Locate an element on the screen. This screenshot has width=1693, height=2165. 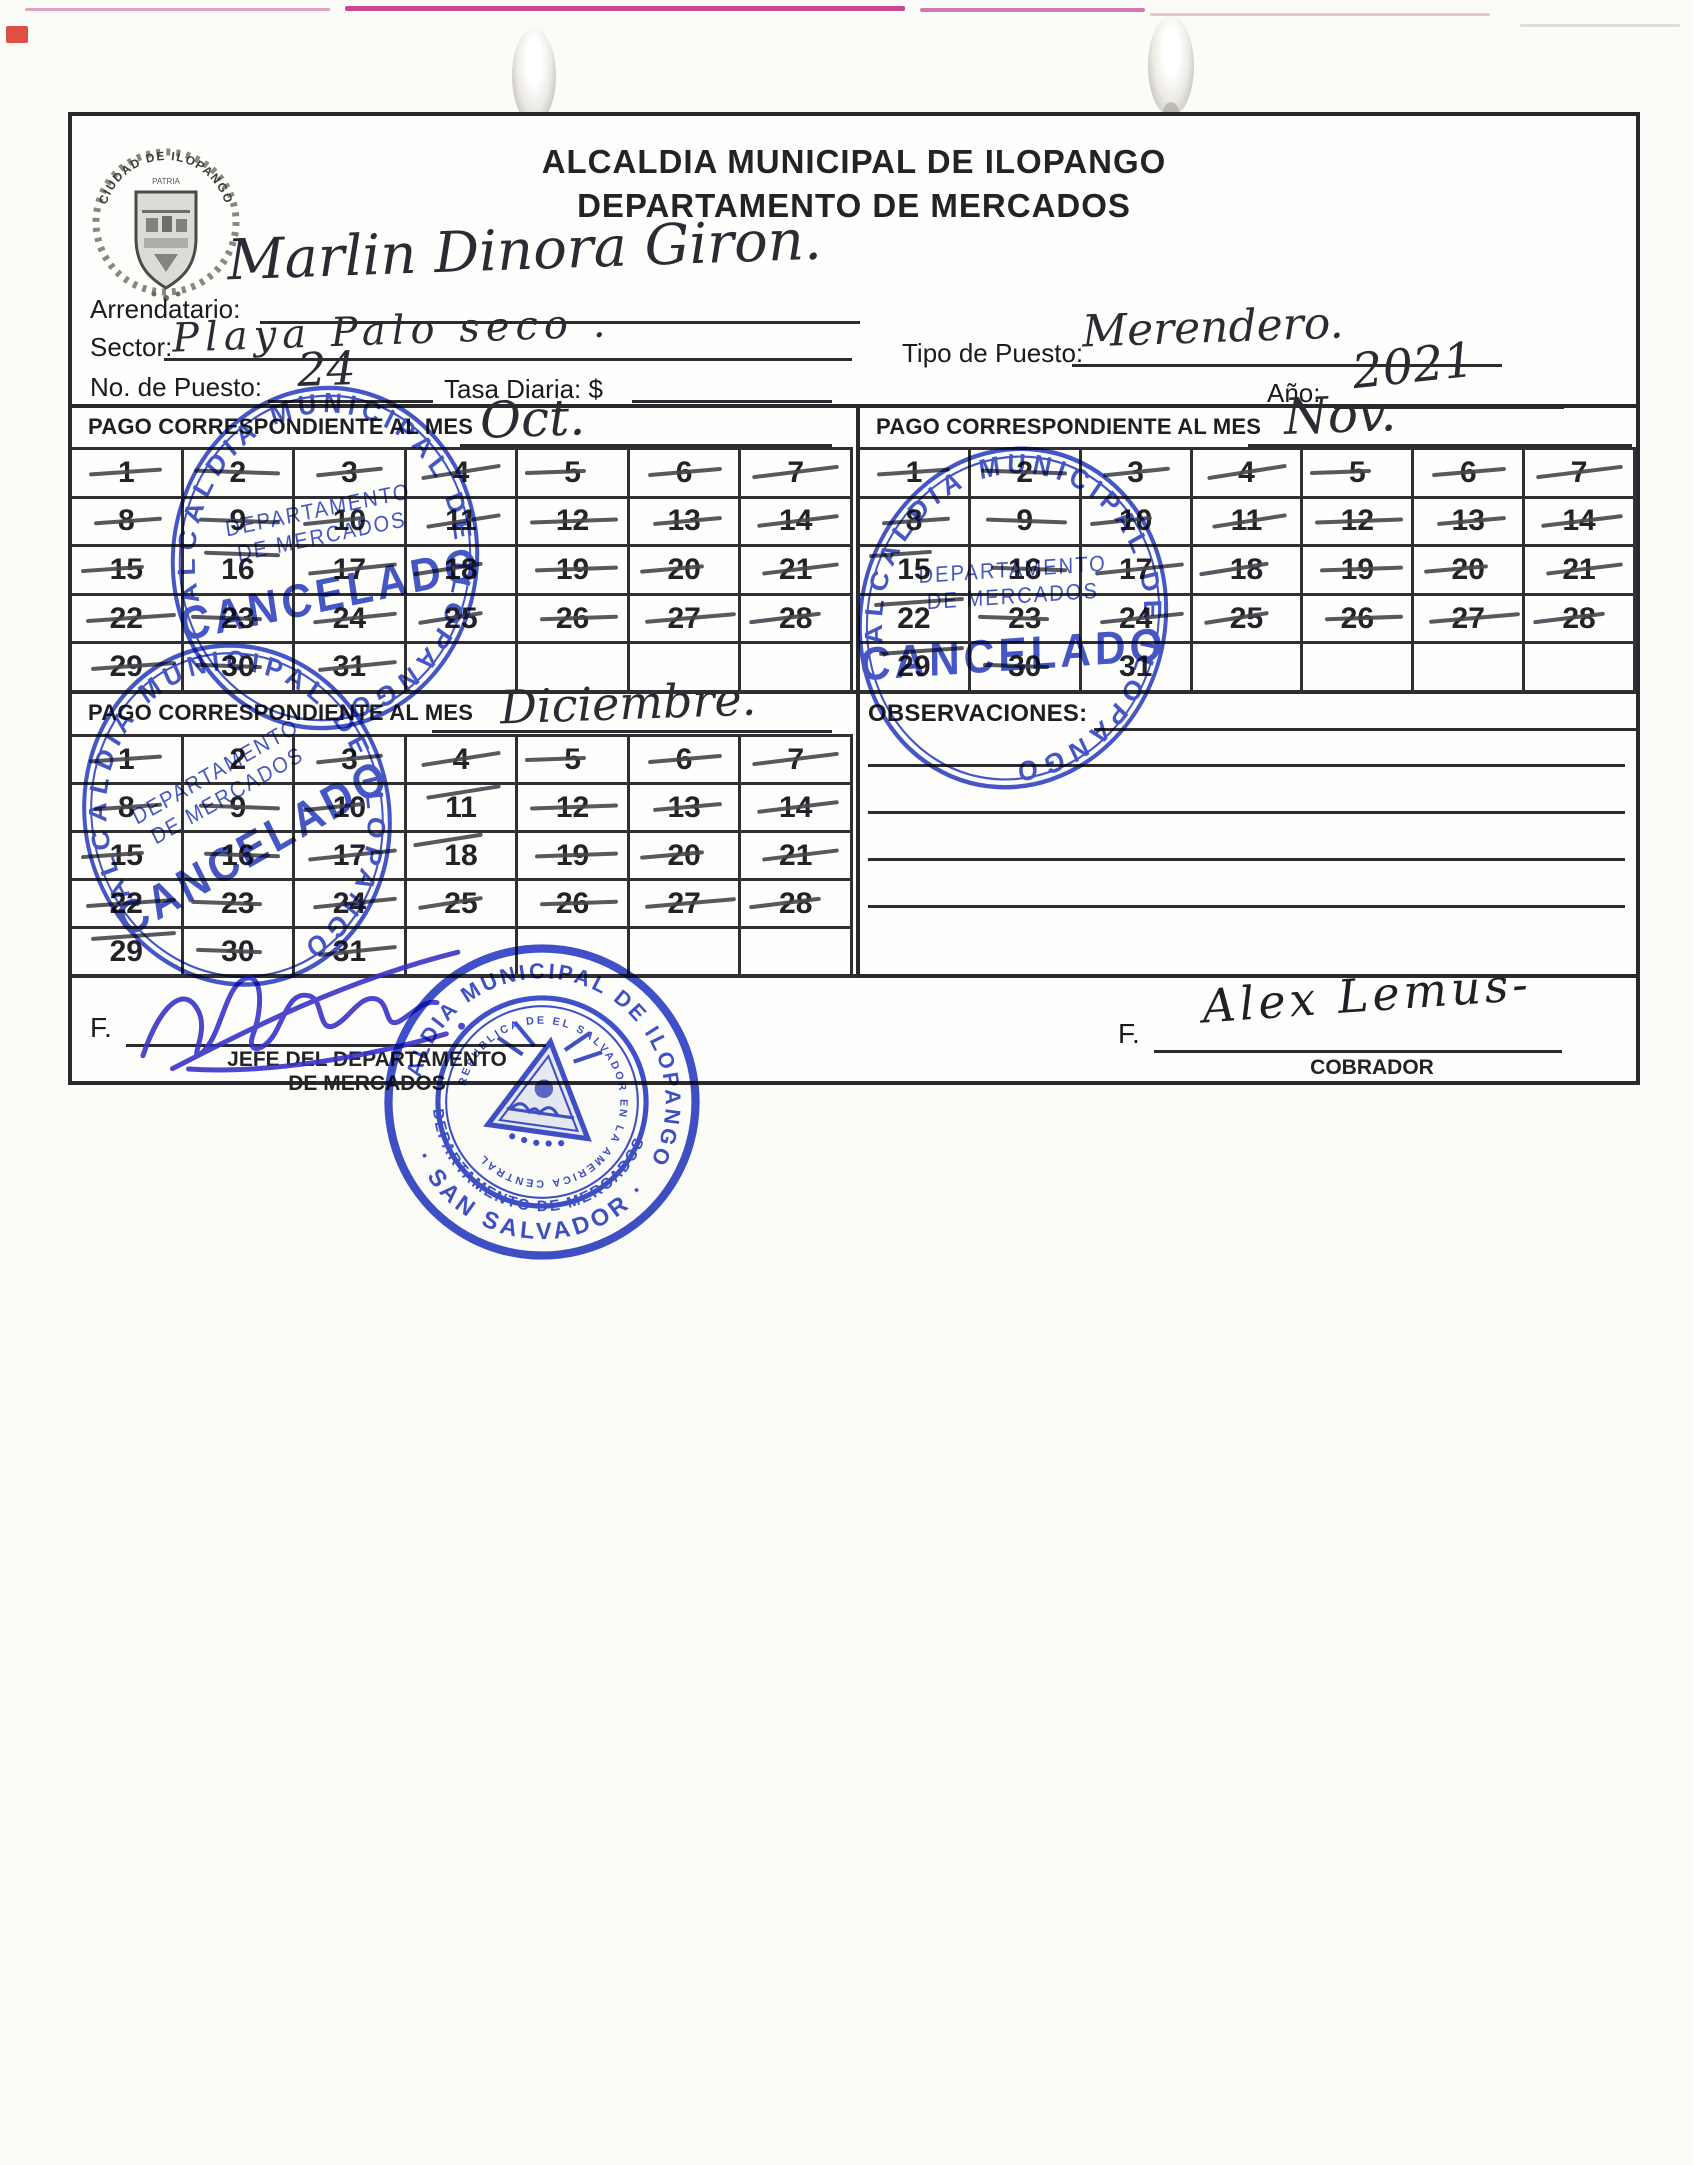
staple-glare is located at coordinates (534, 76).